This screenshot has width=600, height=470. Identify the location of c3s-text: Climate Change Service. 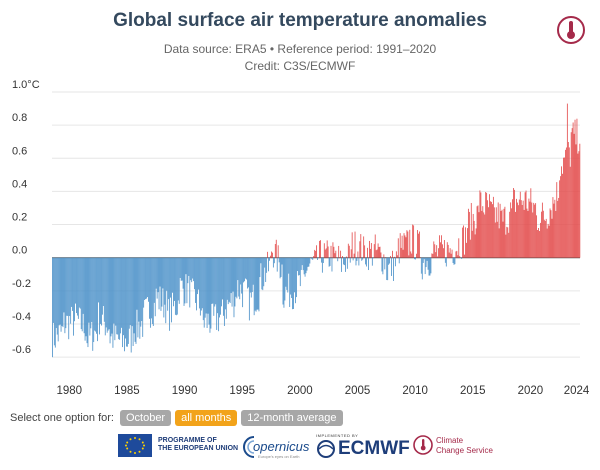
(464, 446).